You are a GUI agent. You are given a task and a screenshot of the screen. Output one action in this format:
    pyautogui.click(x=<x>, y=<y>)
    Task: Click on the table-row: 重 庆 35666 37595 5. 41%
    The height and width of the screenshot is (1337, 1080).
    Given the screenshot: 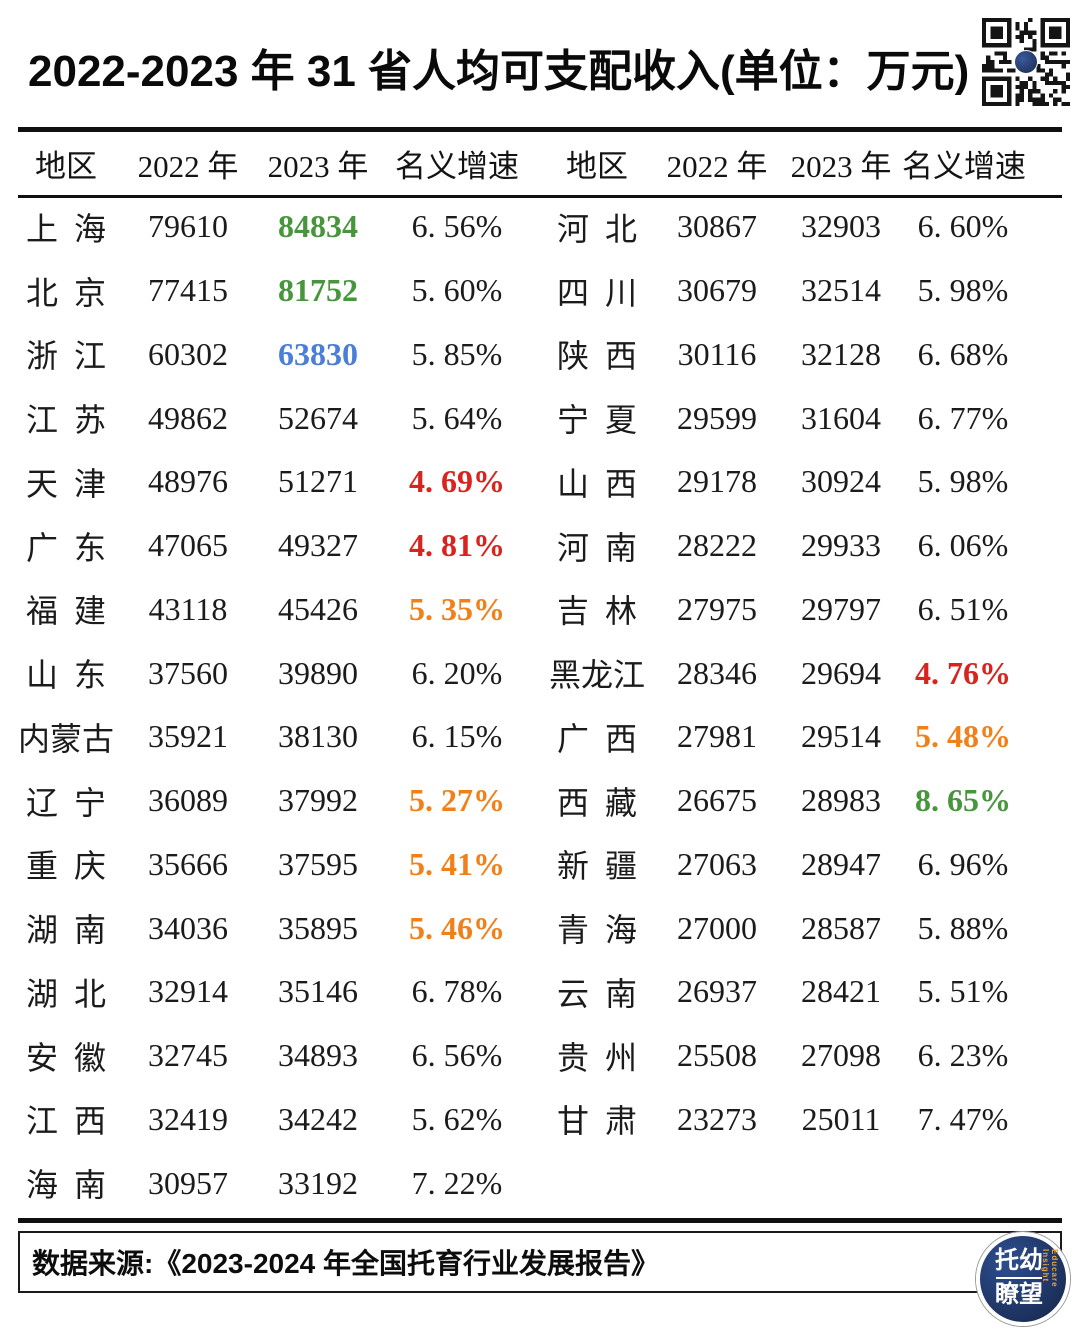 What is the action you would take?
    pyautogui.click(x=279, y=865)
    